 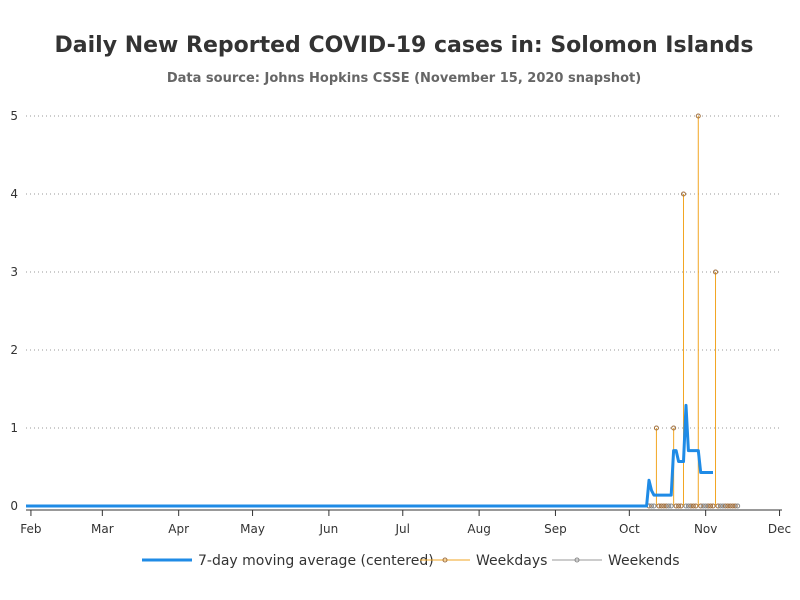 What do you see at coordinates (693, 311) in the screenshot?
I see `needle-layer` at bounding box center [693, 311].